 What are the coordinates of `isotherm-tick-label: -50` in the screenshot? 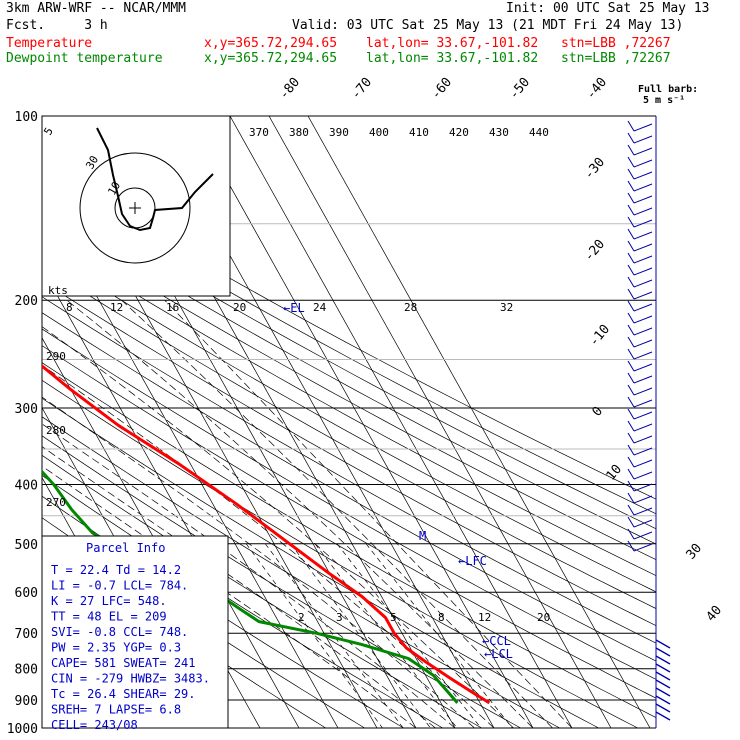 It's located at (520, 89).